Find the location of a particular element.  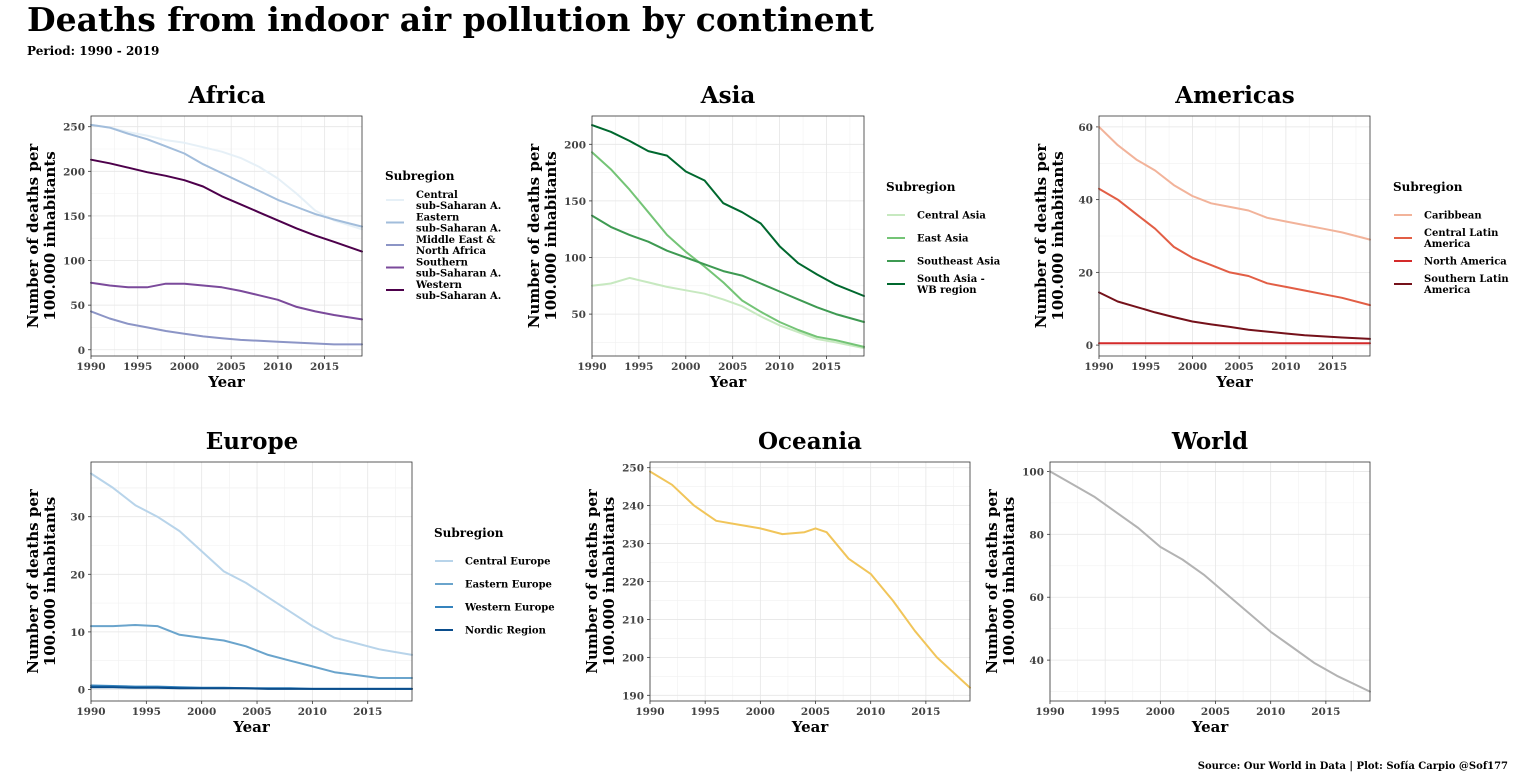

legend-label-line: Nordic Region is located at coordinates (506, 631).